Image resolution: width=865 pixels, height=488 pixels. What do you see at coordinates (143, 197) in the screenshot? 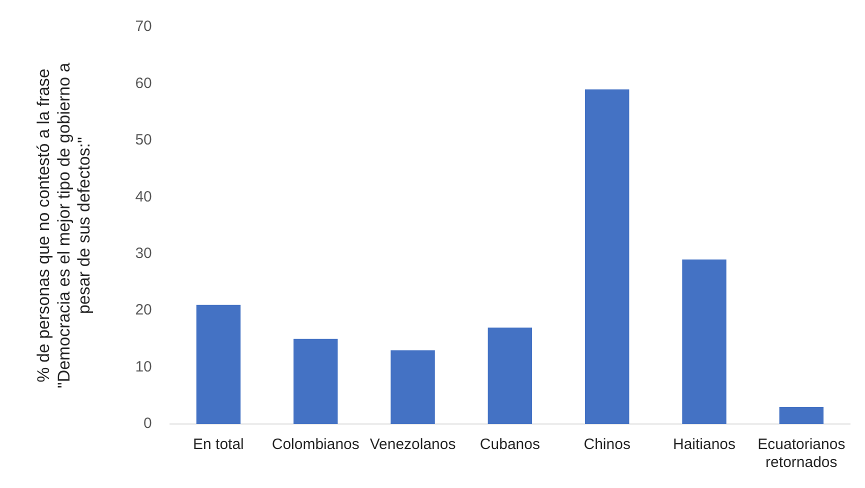
I see `y-tick-label: 40` at bounding box center [143, 197].